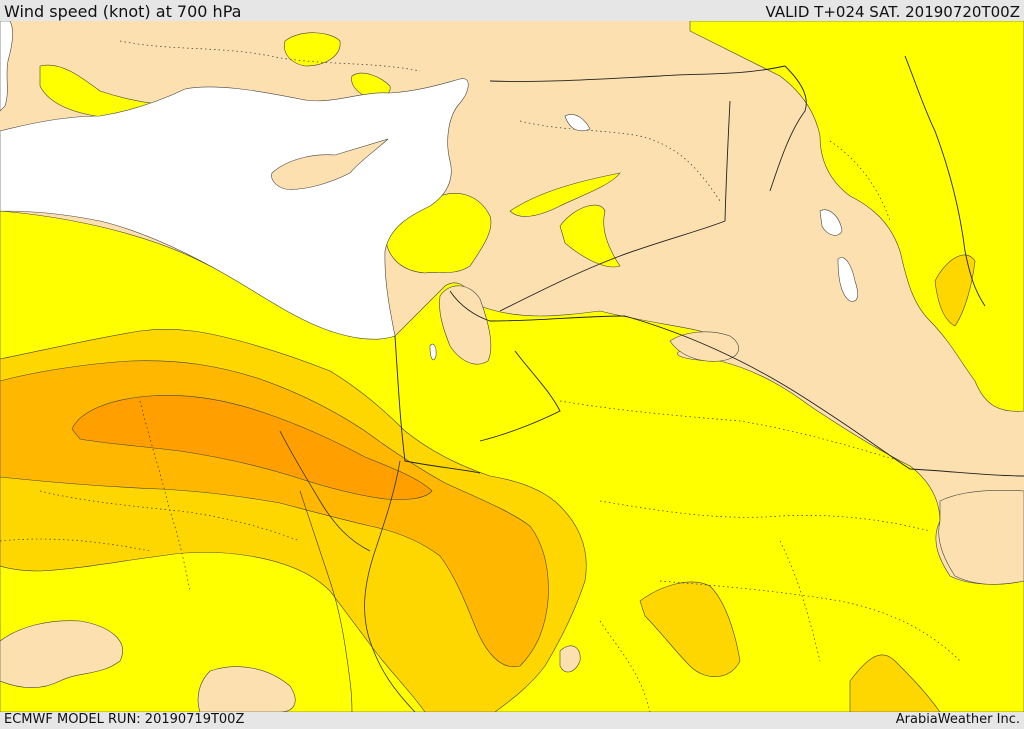 This screenshot has width=1024, height=729. Describe the element at coordinates (704, 346) in the screenshot. I see `calm-patch-iraq` at that location.